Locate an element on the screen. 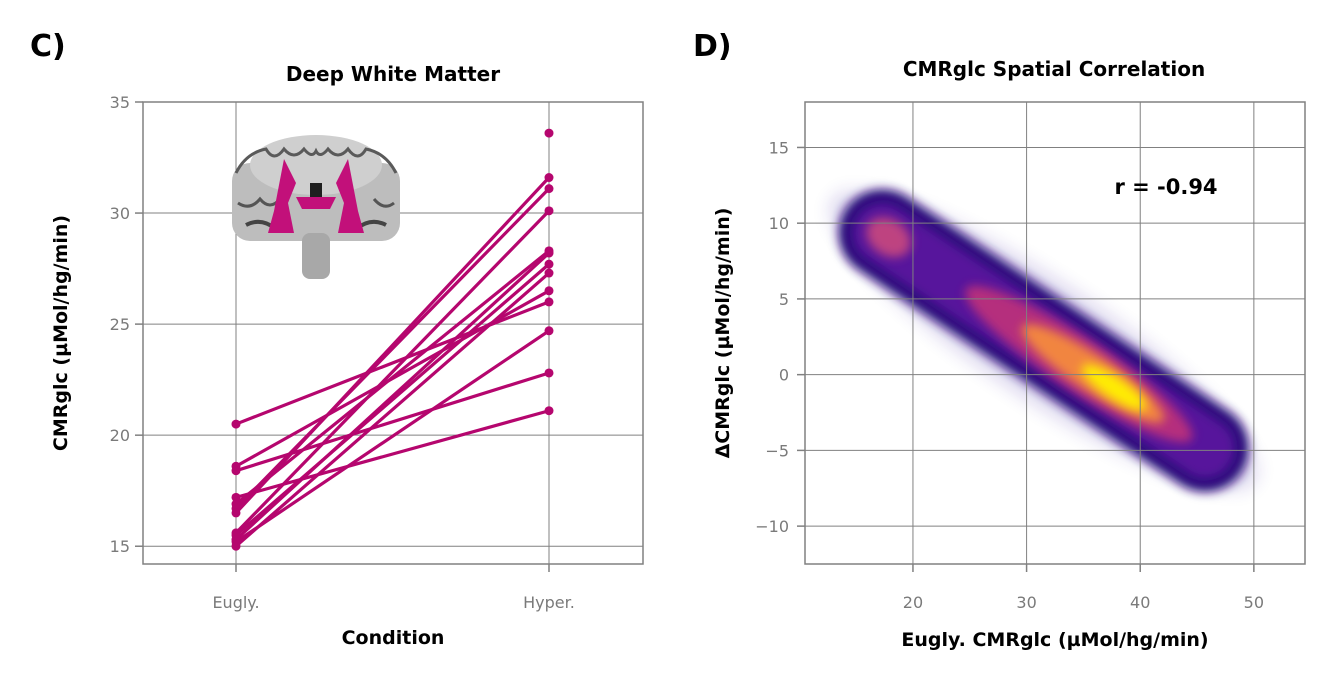 This screenshot has width=1334, height=683. tick-label-x: Hyper. is located at coordinates (549, 602).